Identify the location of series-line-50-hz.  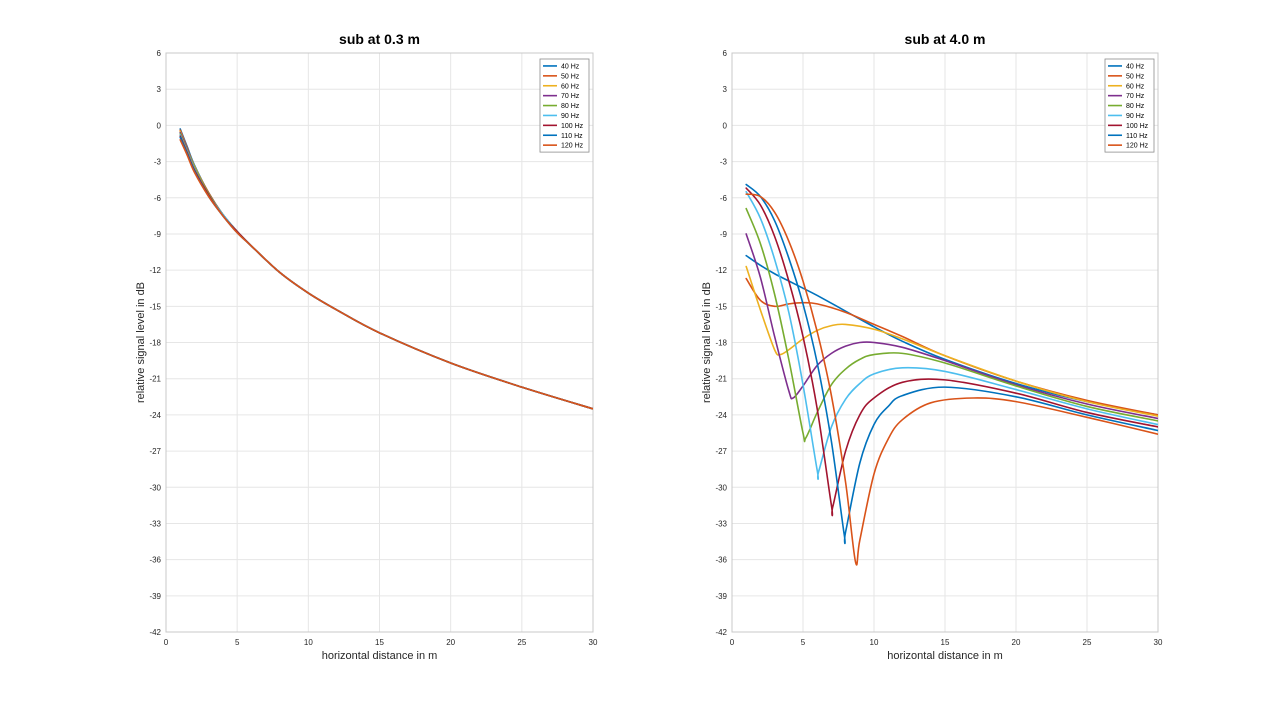
(386, 269).